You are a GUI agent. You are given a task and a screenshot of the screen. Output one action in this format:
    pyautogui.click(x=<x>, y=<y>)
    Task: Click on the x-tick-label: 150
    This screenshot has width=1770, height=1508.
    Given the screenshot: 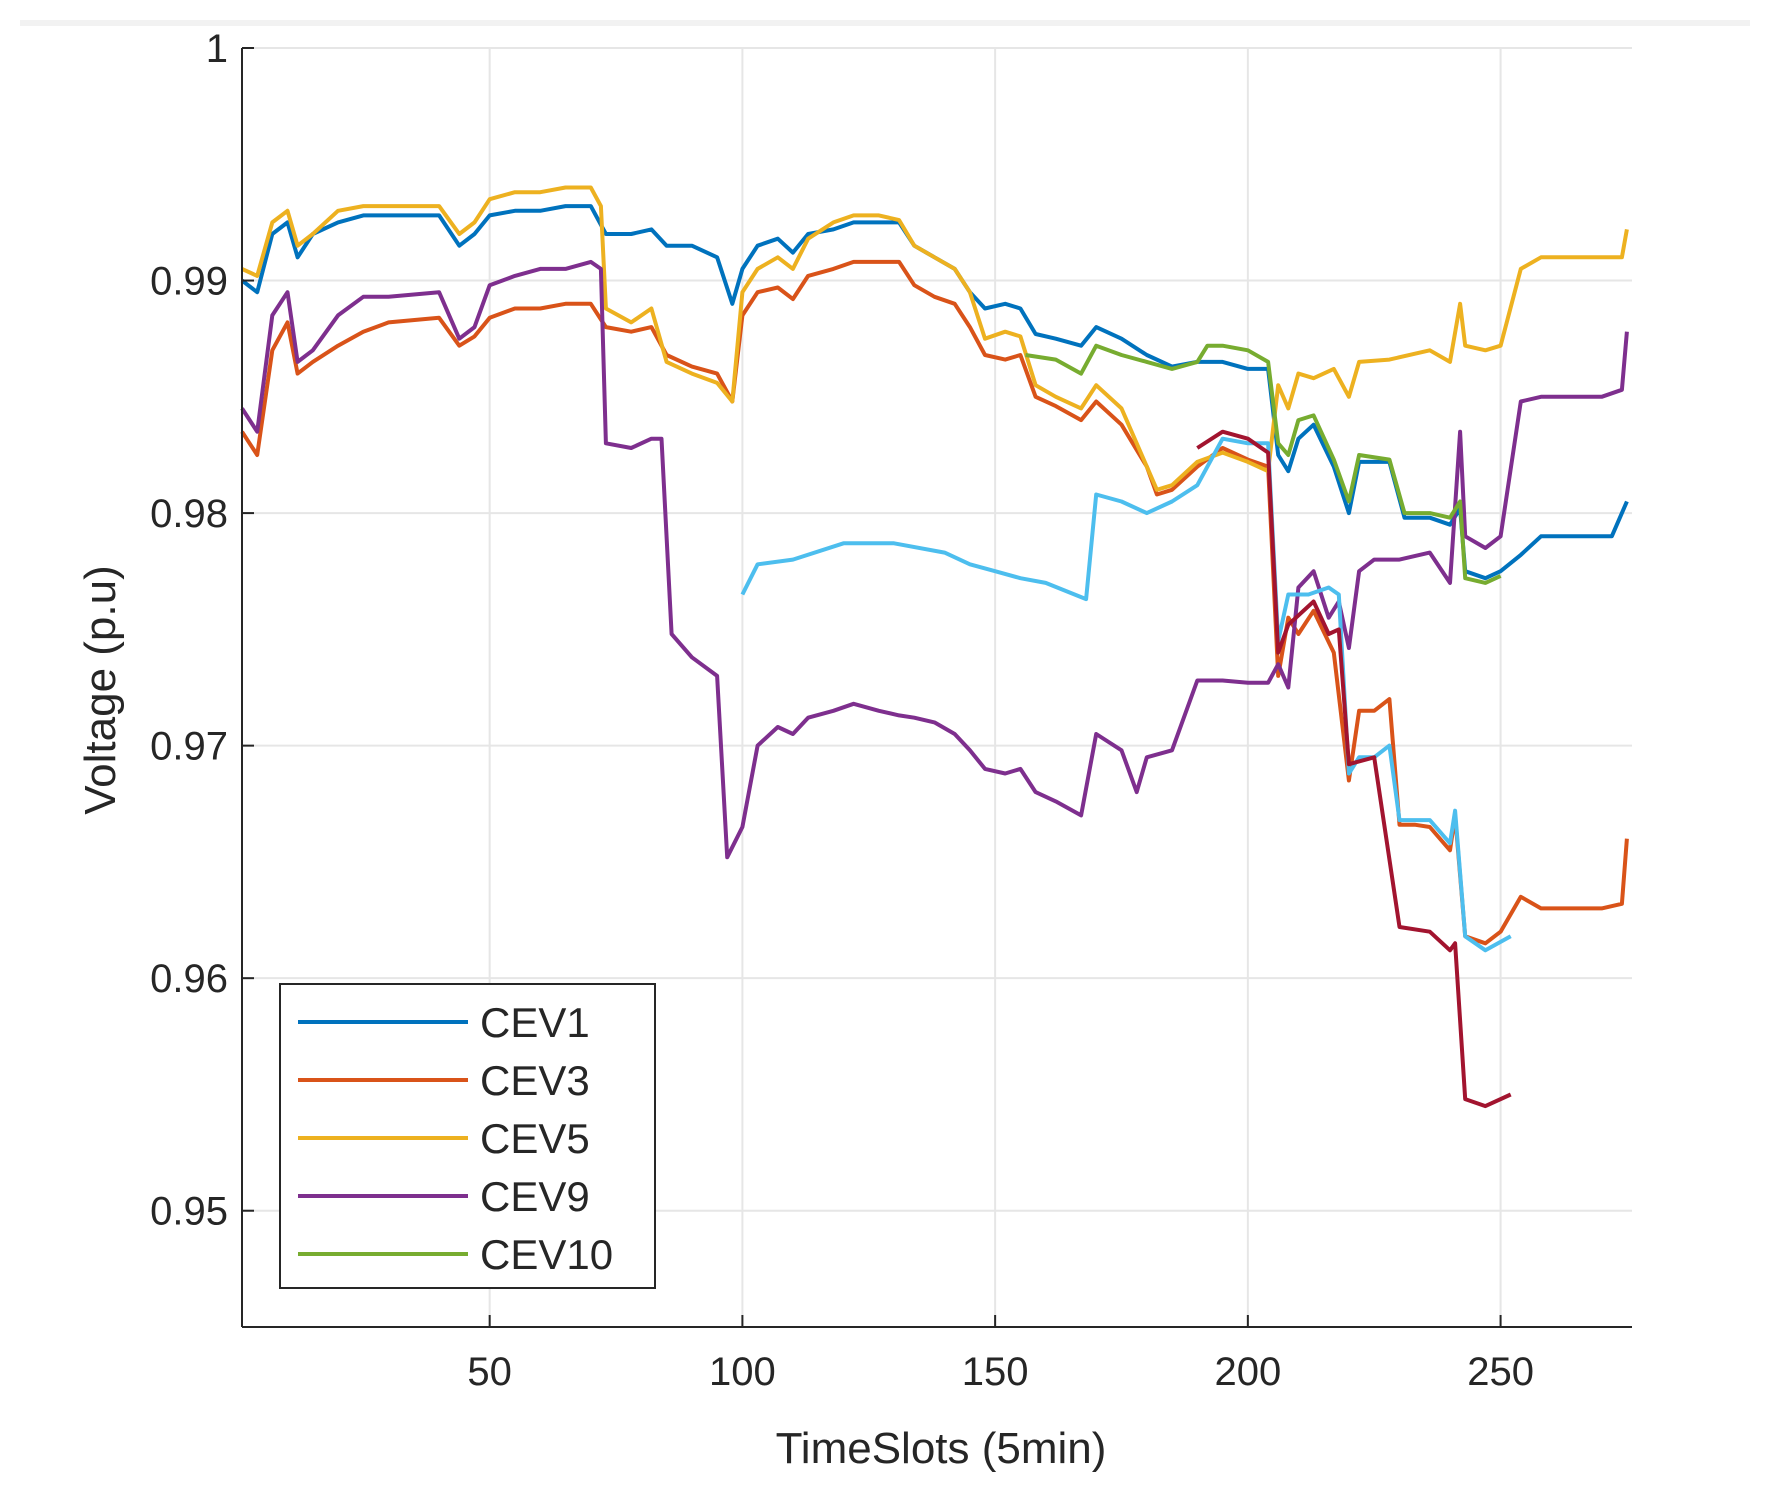 What is the action you would take?
    pyautogui.click(x=995, y=1372)
    